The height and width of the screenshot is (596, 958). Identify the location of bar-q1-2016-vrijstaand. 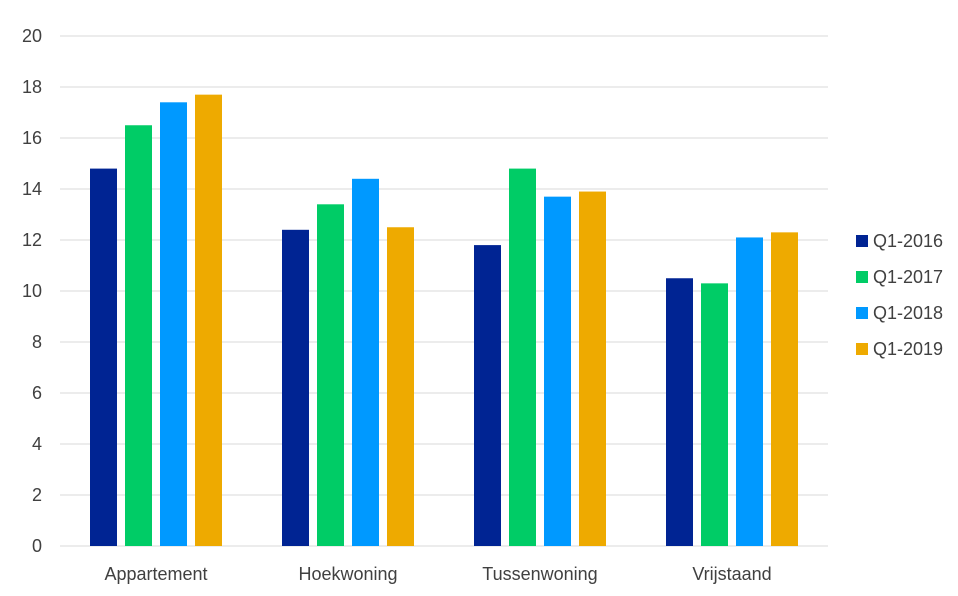
(679, 412).